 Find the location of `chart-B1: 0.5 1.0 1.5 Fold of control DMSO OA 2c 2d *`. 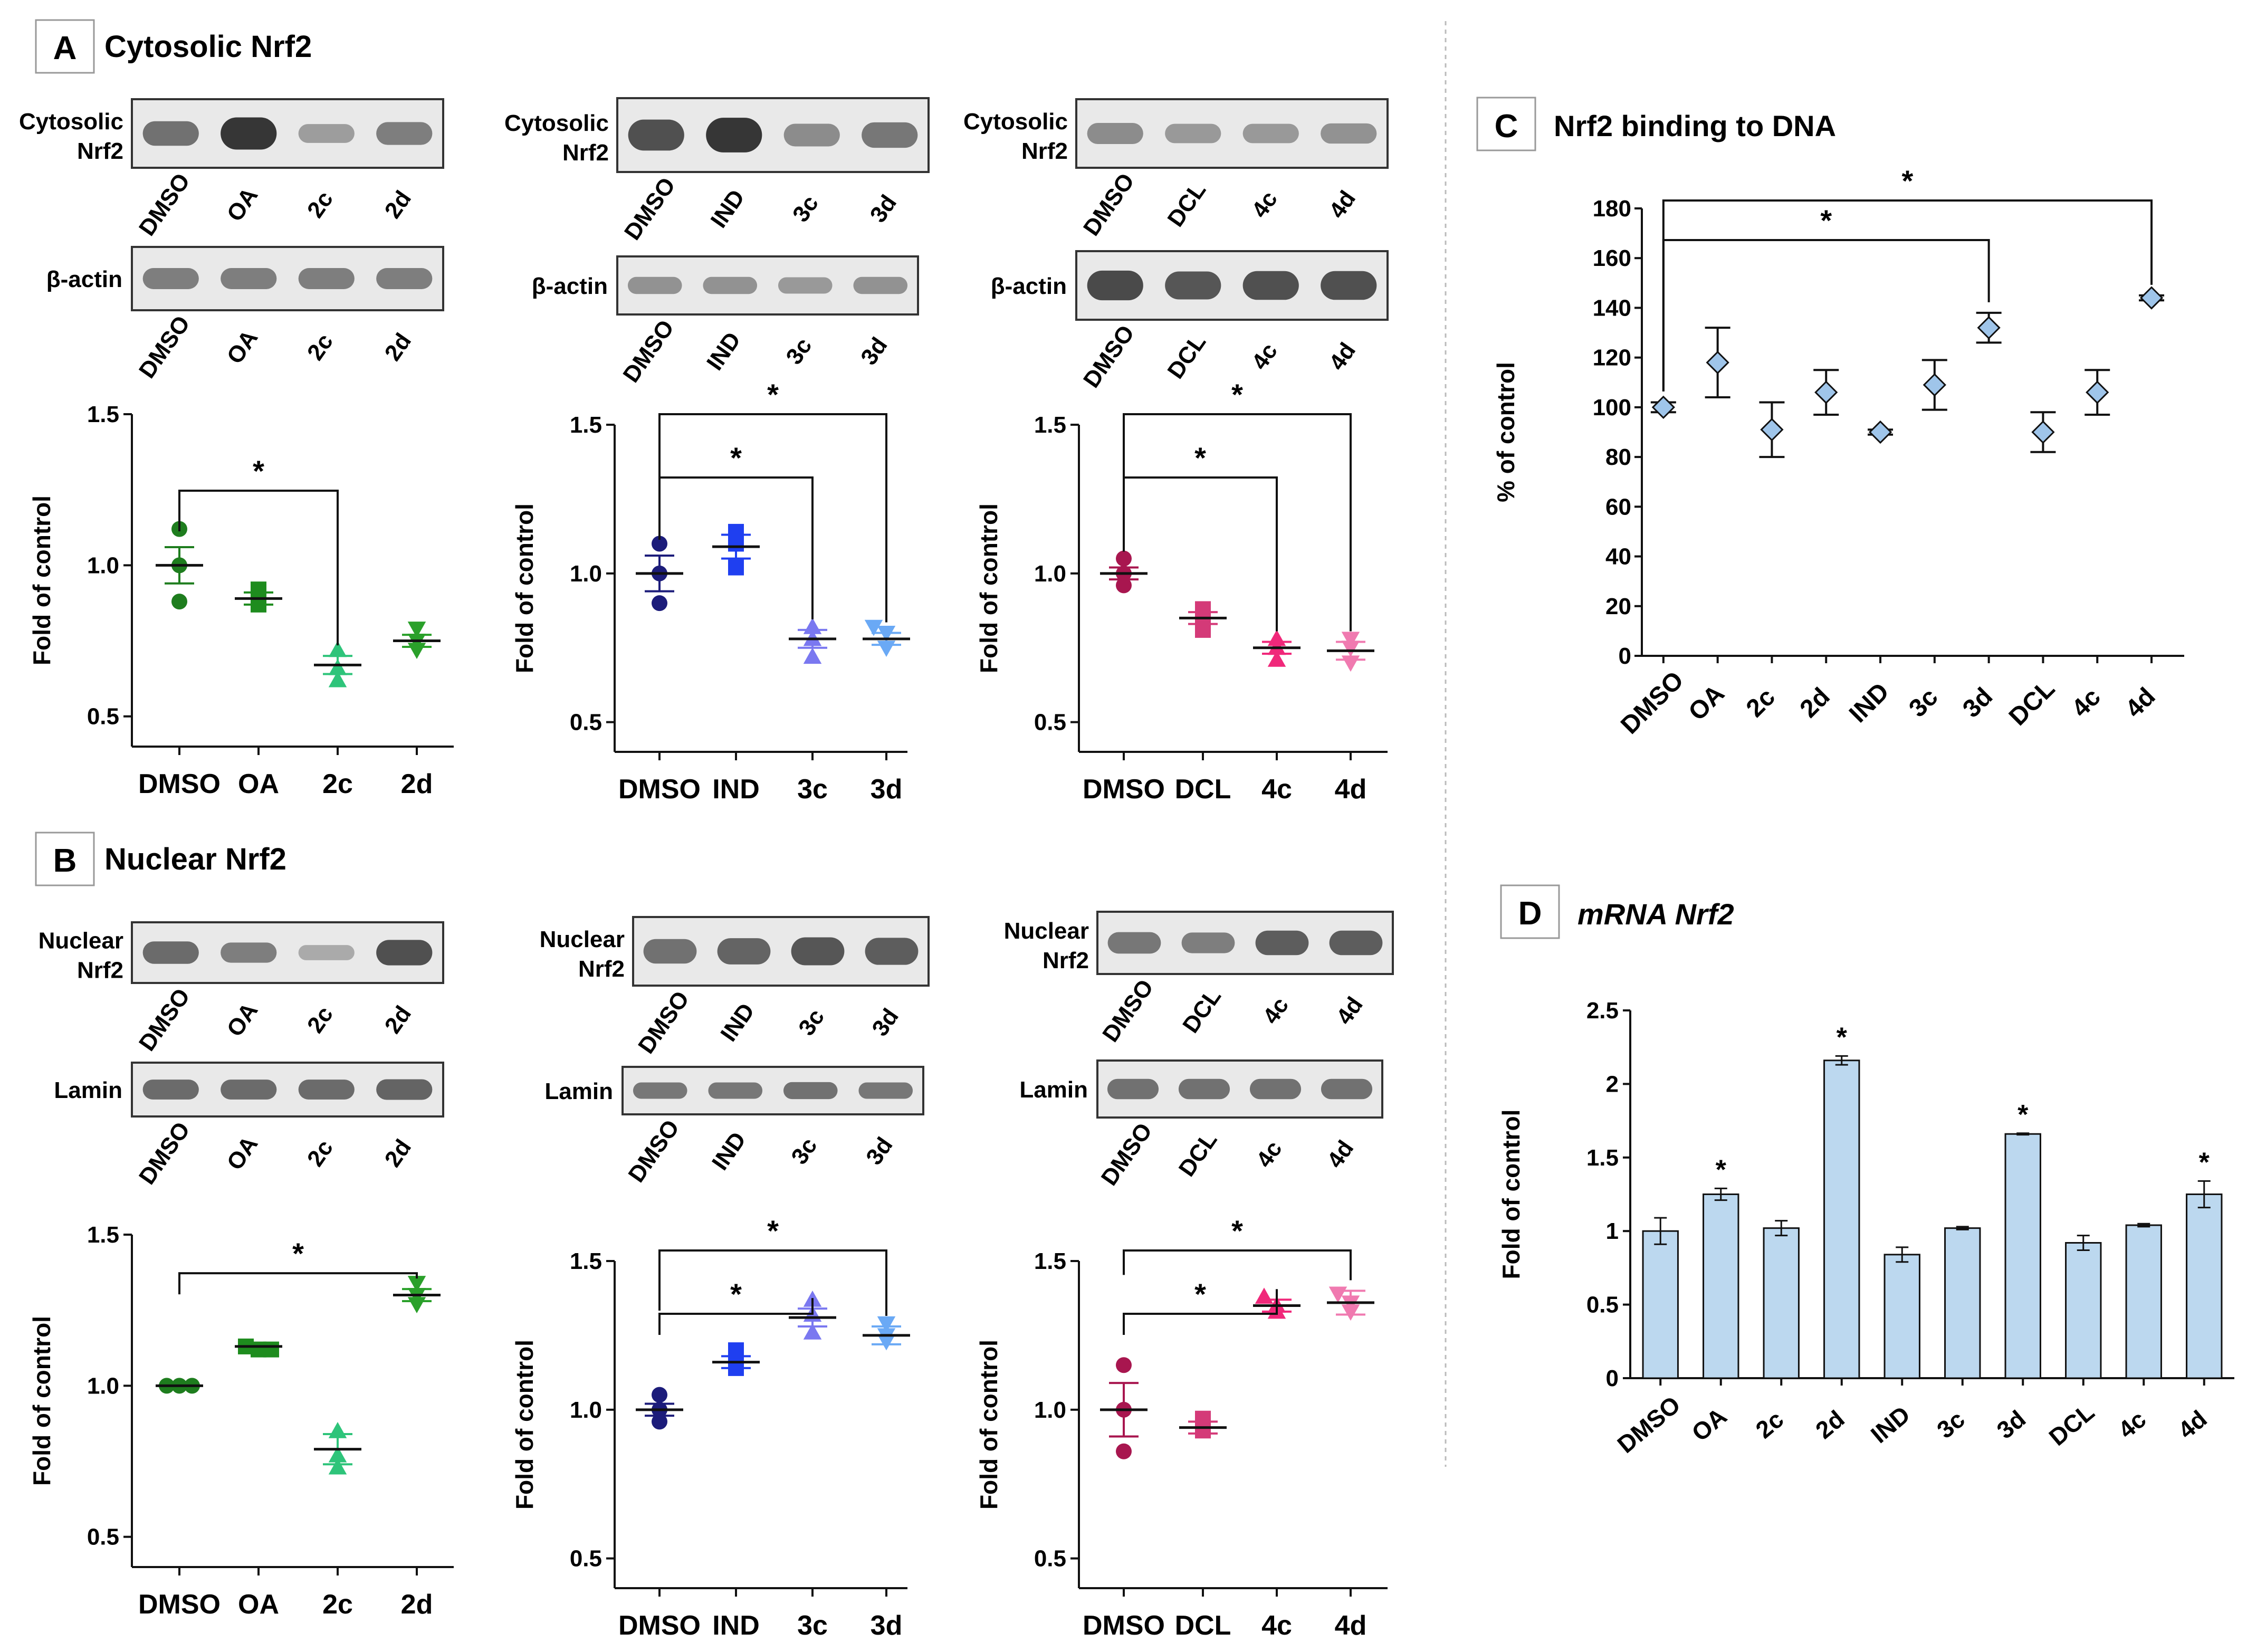

chart-B1: 0.5 1.0 1.5 Fold of control DMSO OA 2c 2d * is located at coordinates (241, 1421).